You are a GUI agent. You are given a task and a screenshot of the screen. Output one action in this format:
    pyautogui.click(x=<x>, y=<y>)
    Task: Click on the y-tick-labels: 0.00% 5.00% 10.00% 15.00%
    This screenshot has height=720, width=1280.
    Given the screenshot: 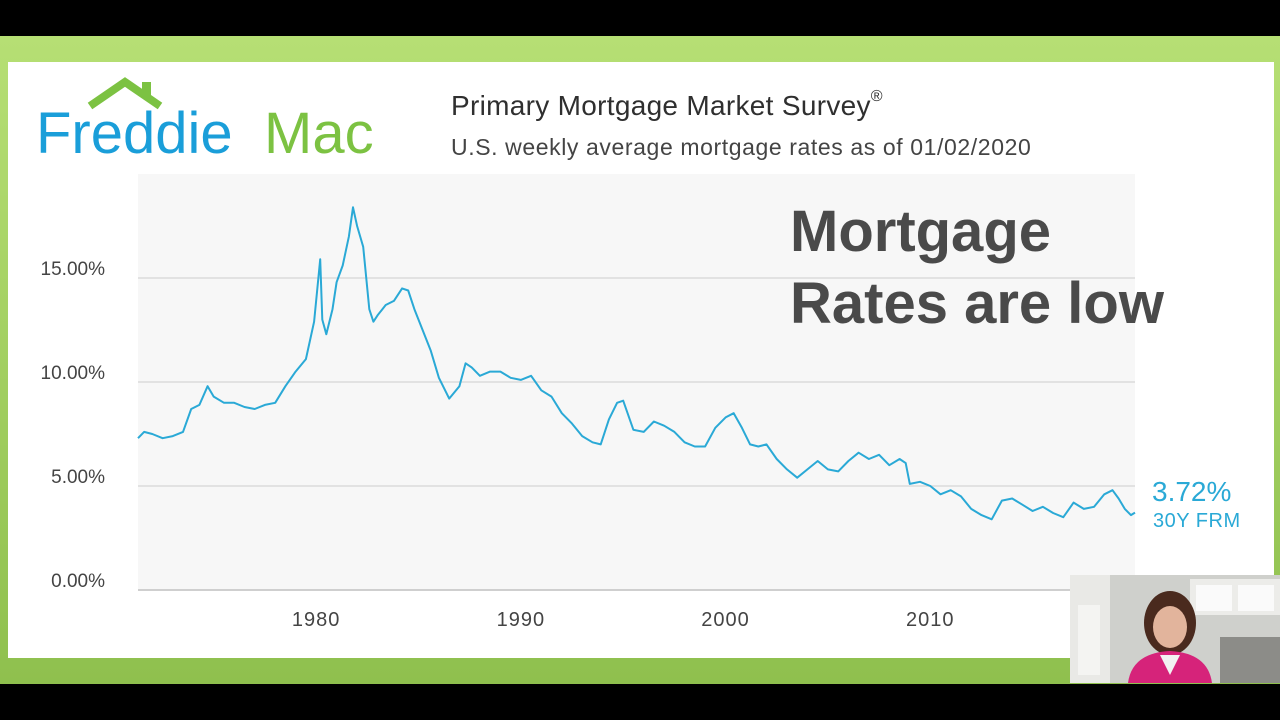 What is the action you would take?
    pyautogui.click(x=73, y=425)
    